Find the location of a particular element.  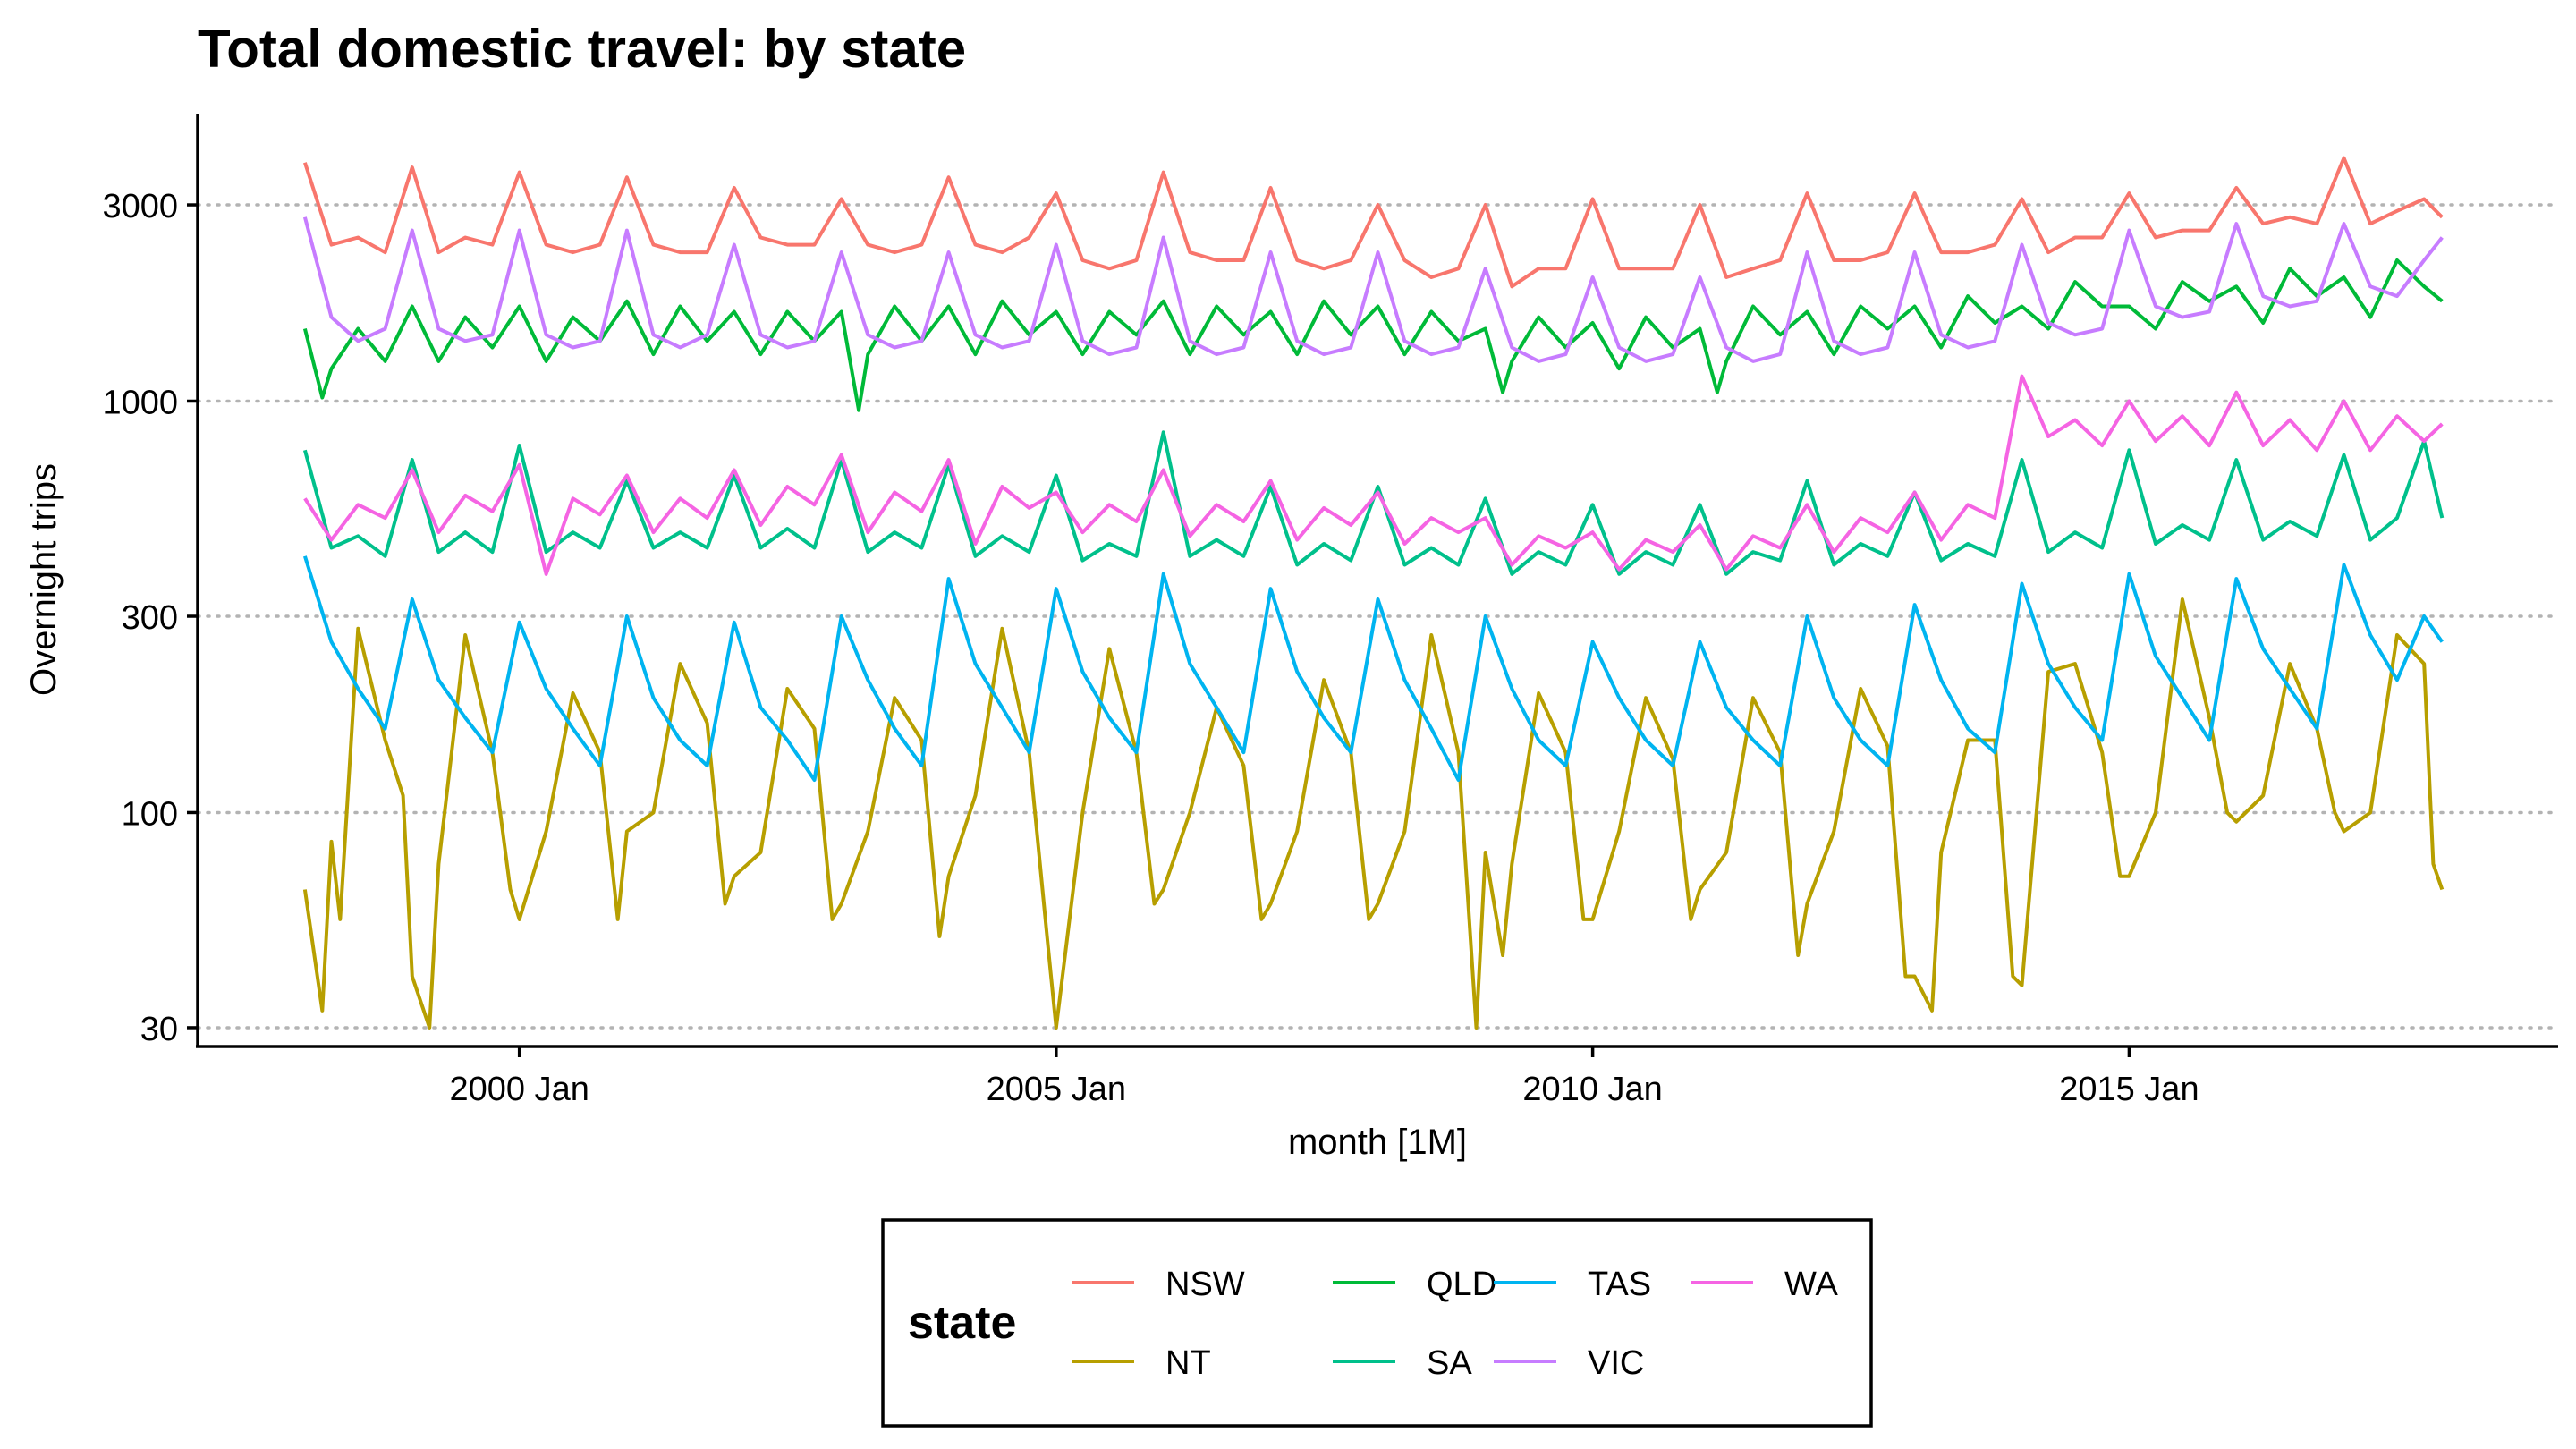

legend: state NSW NT QLD SA TAS VIC WA is located at coordinates (1377, 1323).